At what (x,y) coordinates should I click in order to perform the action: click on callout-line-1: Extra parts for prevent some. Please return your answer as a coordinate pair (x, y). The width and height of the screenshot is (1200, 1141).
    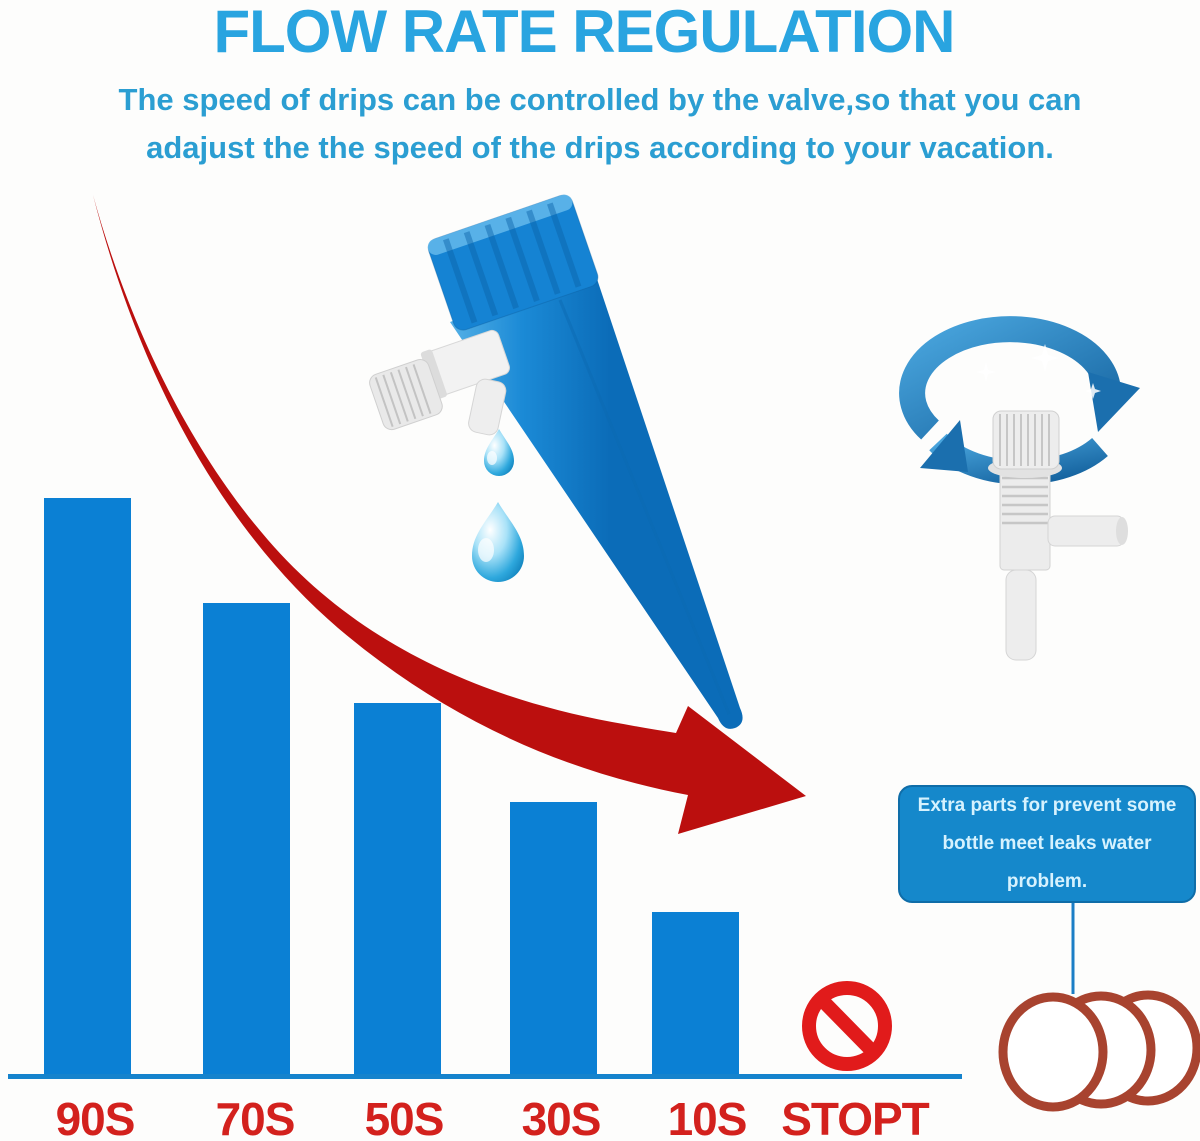
    Looking at the image, I should click on (1047, 805).